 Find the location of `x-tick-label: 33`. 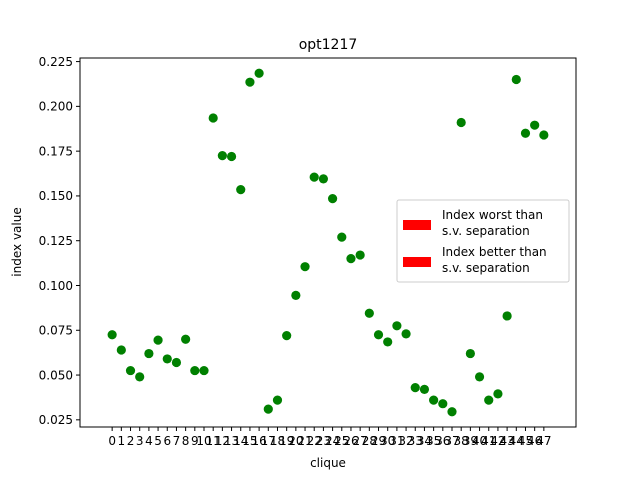

x-tick-label: 33 is located at coordinates (415, 441).